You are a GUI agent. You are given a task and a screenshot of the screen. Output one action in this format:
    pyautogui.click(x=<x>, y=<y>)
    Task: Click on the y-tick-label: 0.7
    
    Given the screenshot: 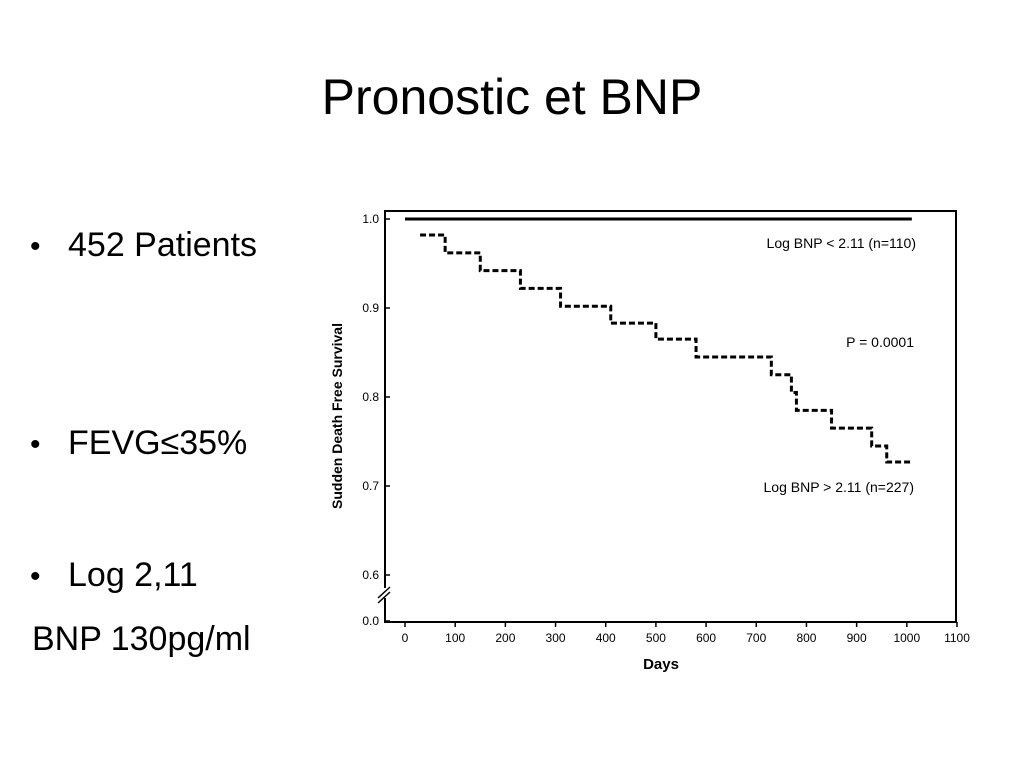 What is the action you would take?
    pyautogui.click(x=370, y=486)
    